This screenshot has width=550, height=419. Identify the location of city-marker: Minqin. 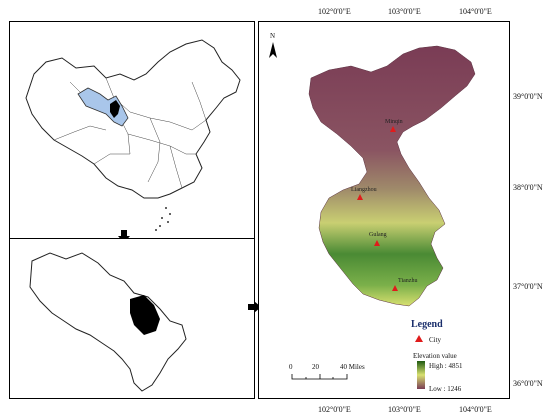
(394, 125).